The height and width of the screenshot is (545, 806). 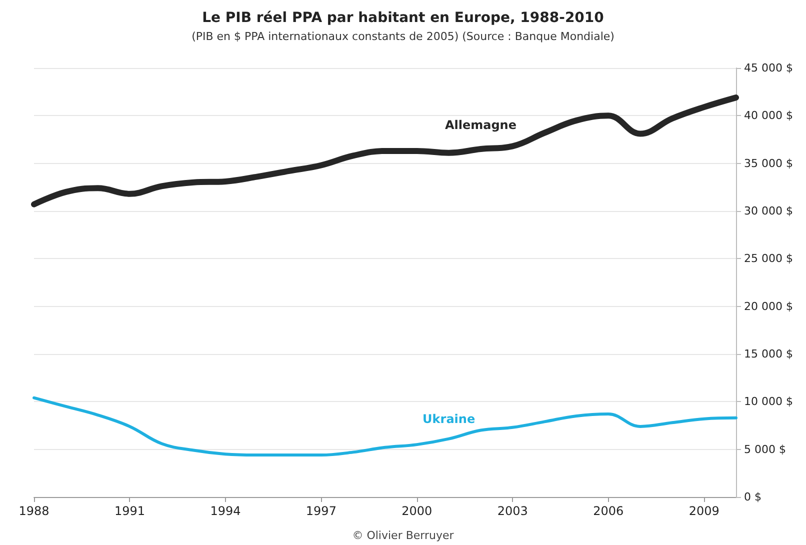 What do you see at coordinates (704, 511) in the screenshot?
I see `x-tick-label: 2009` at bounding box center [704, 511].